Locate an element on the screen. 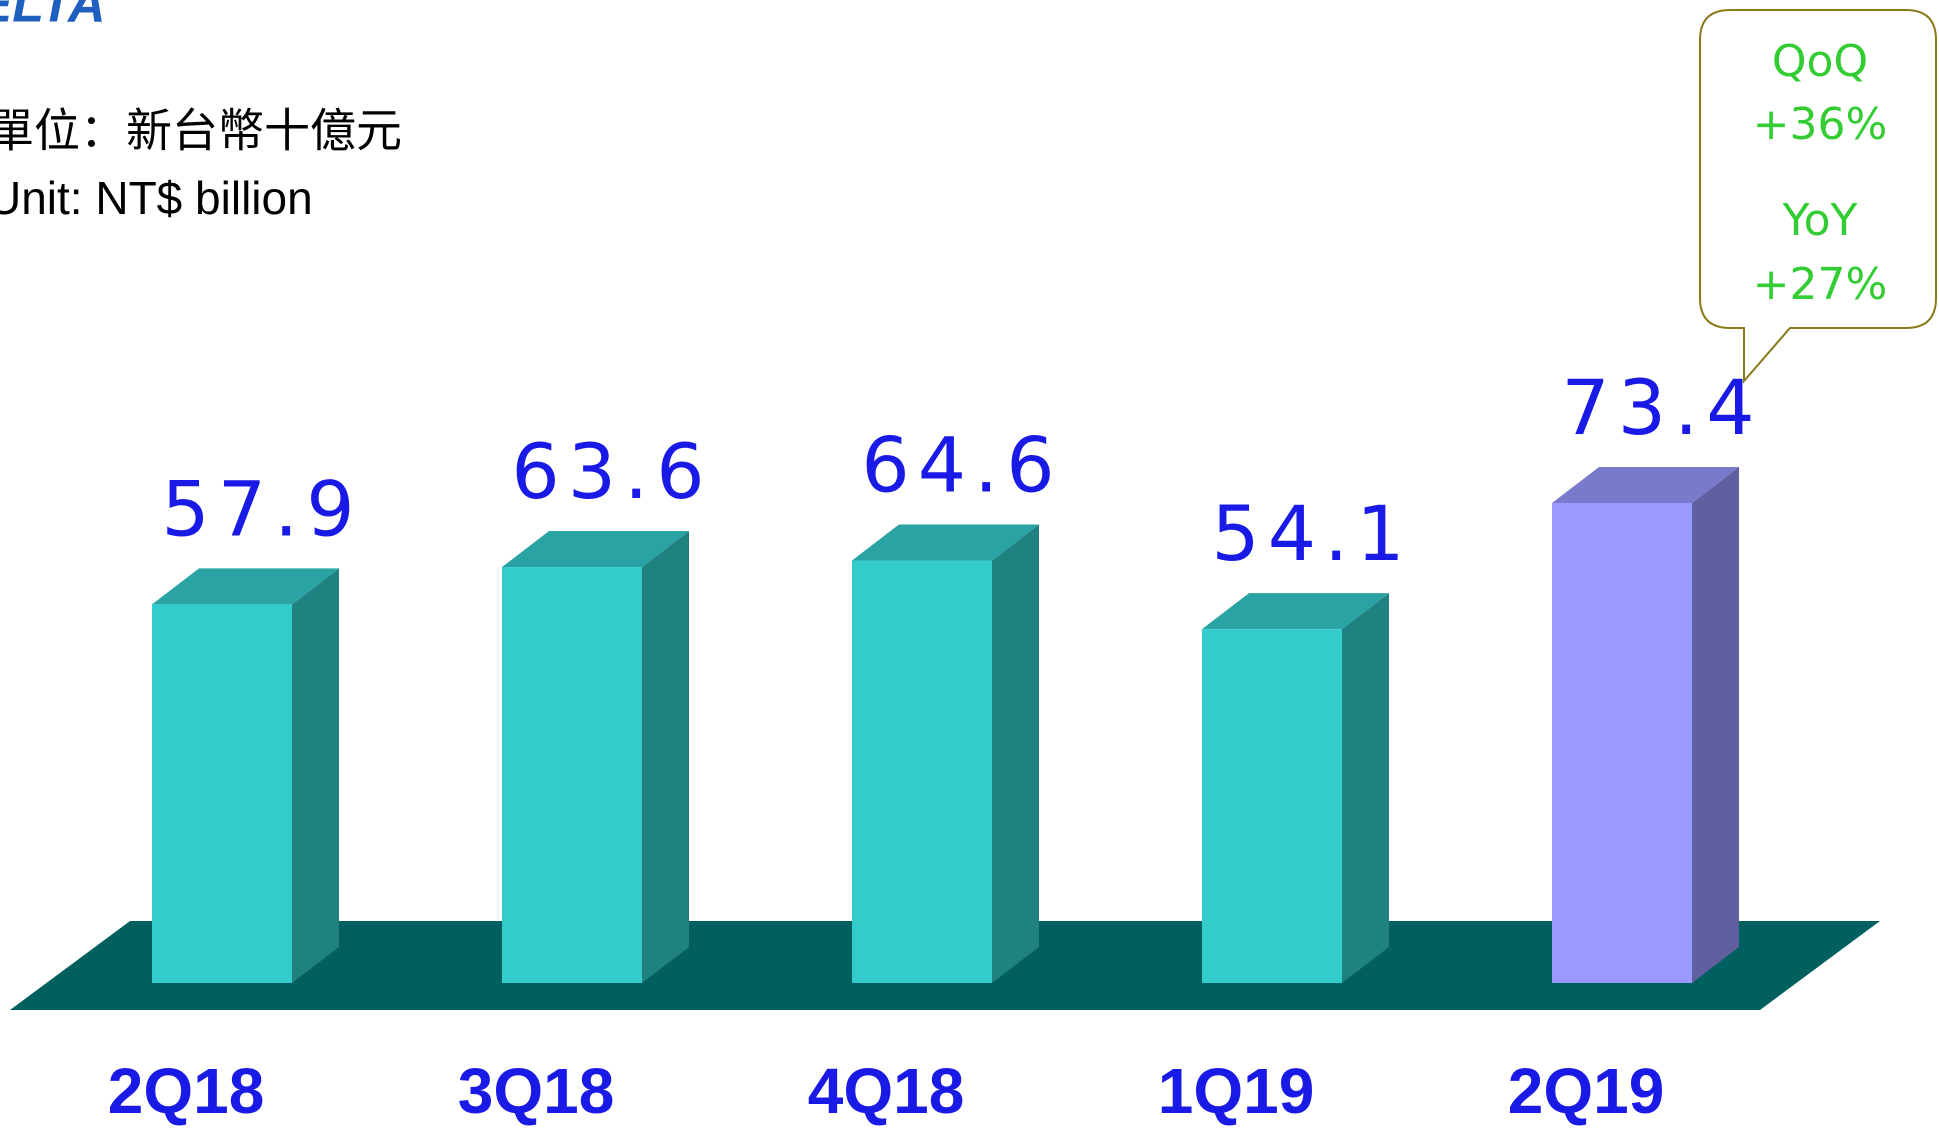 This screenshot has height=1131, width=1939. x-tick-label: 4Q18 is located at coordinates (886, 1091).